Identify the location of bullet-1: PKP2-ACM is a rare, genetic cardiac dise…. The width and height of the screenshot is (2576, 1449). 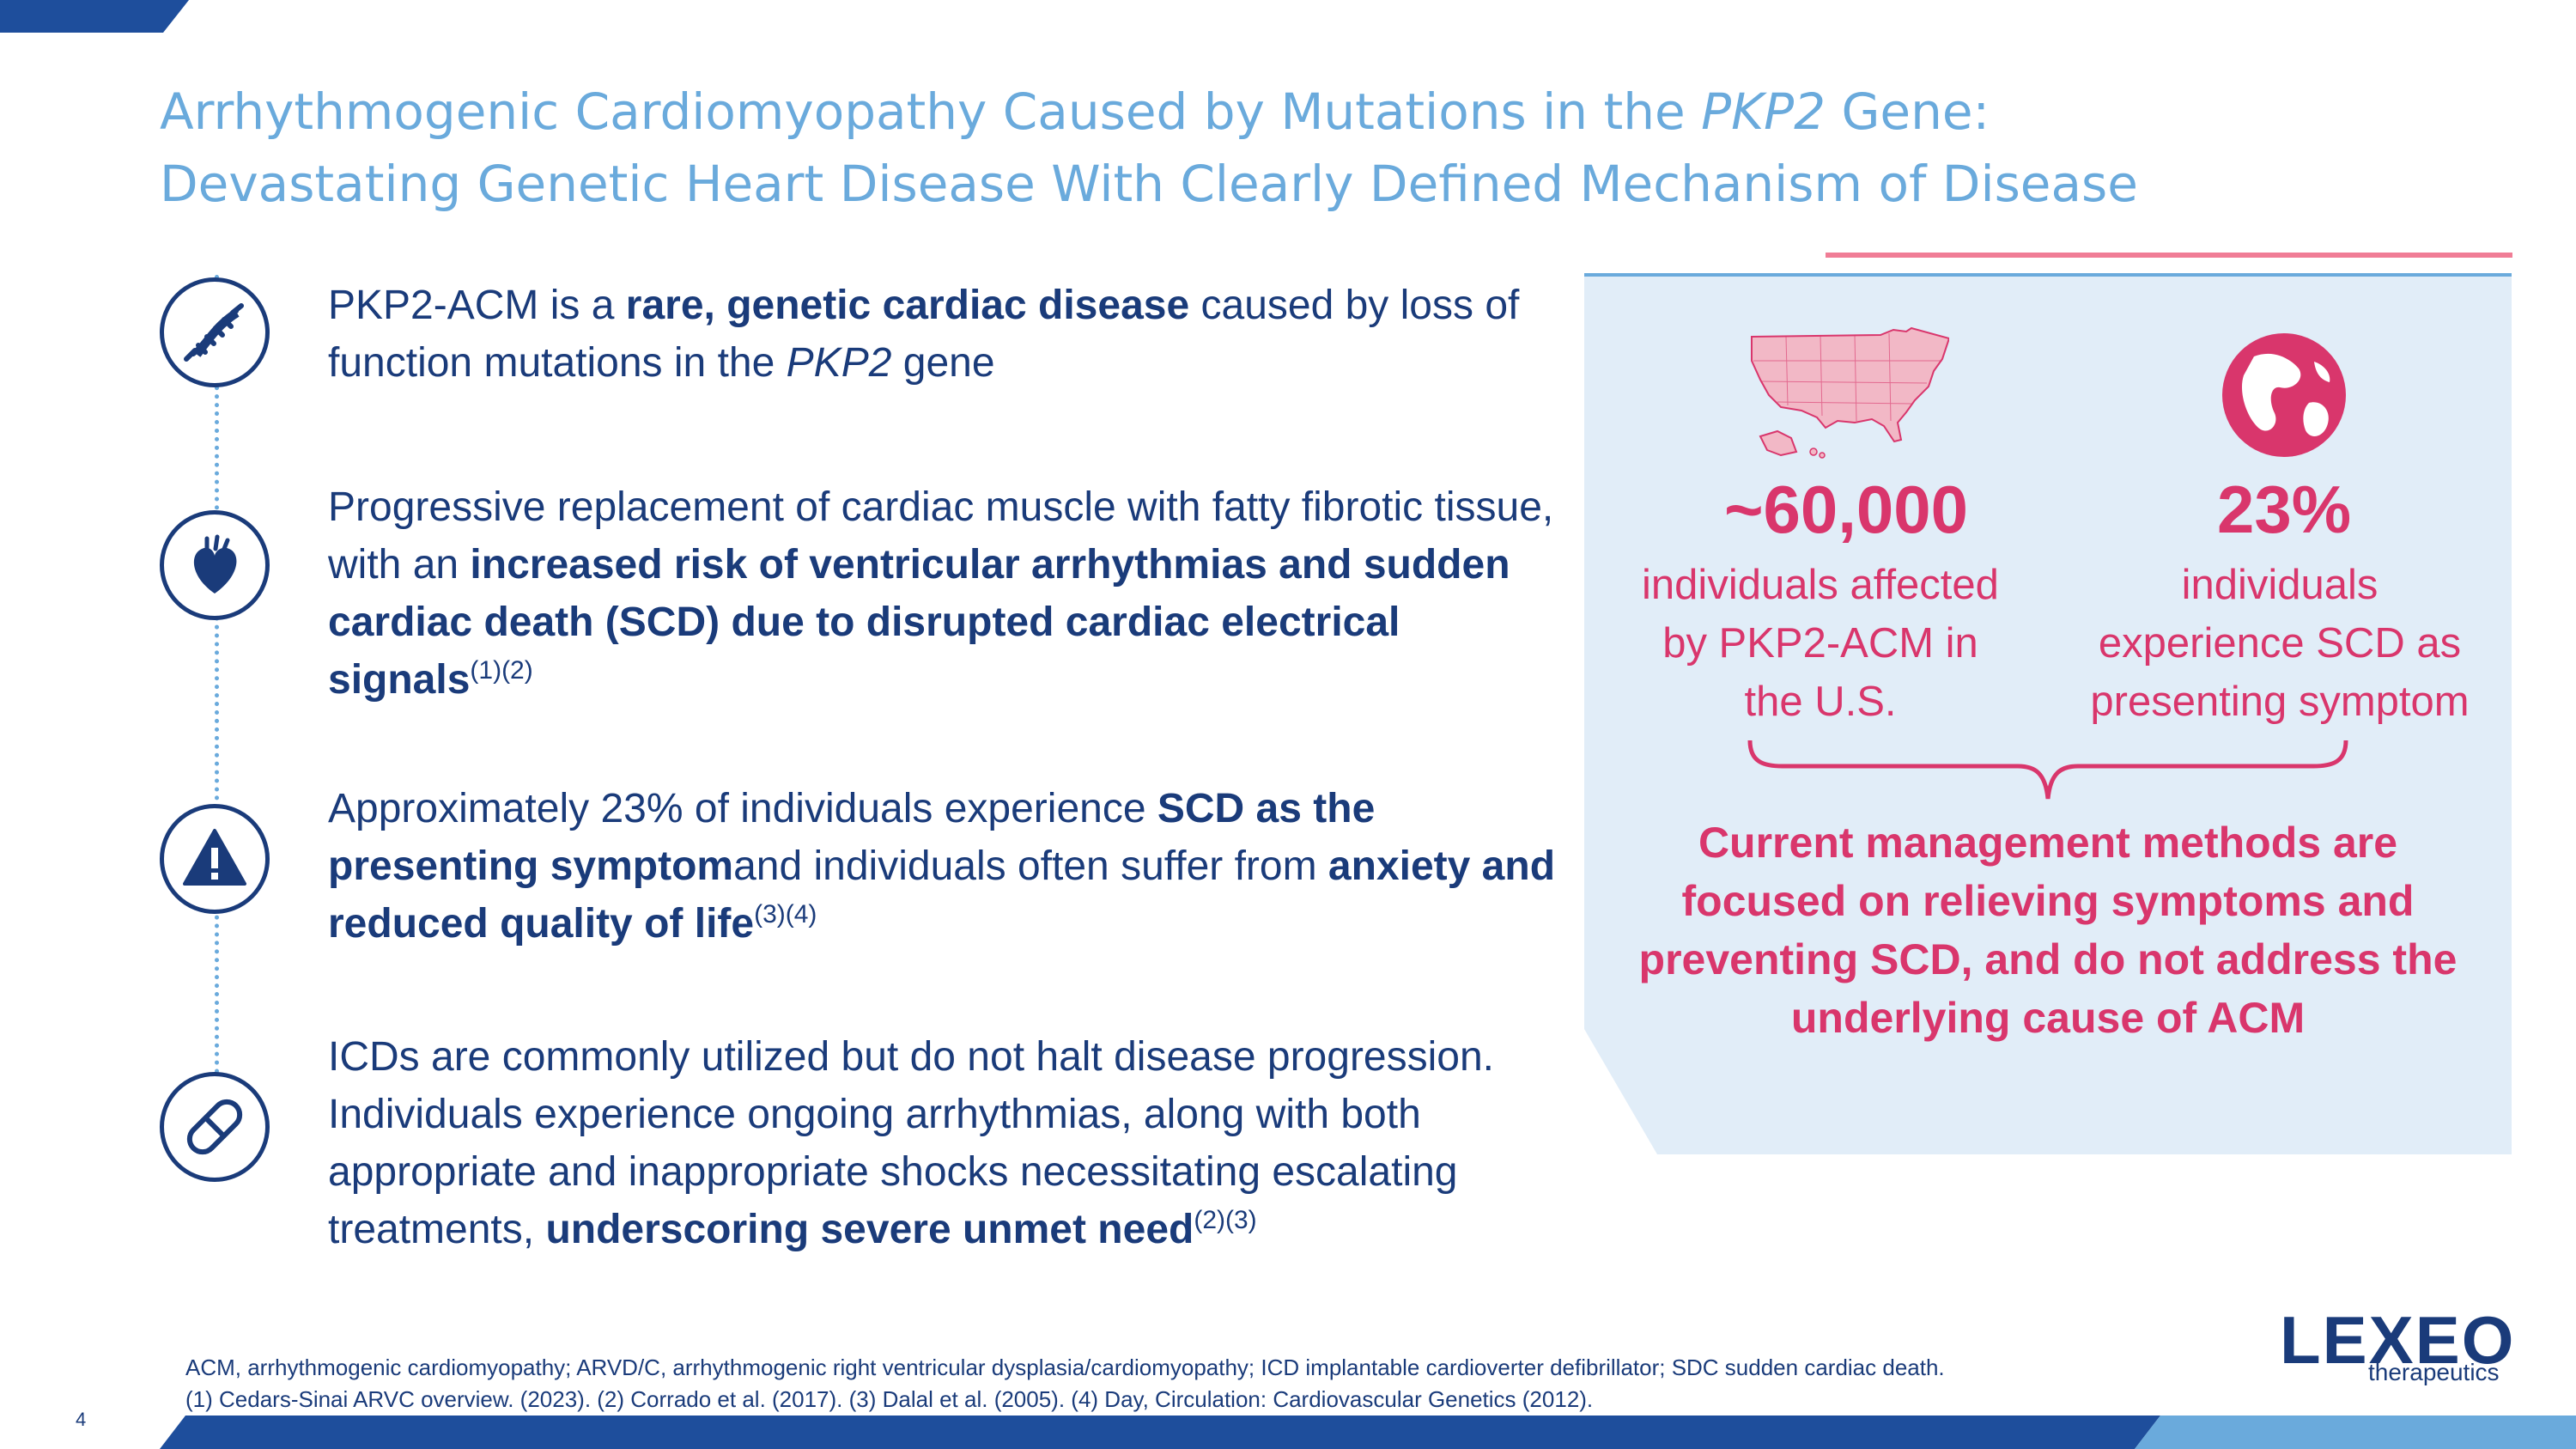
(924, 334).